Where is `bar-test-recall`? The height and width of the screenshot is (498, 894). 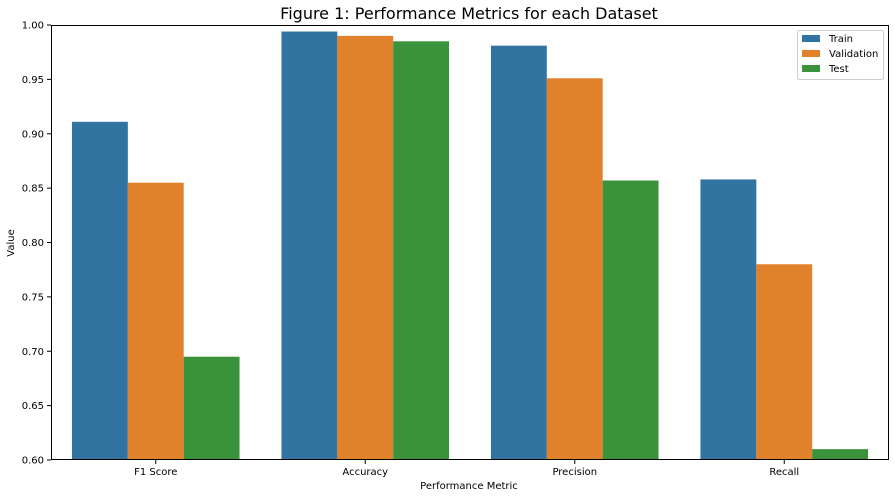
bar-test-recall is located at coordinates (840, 455).